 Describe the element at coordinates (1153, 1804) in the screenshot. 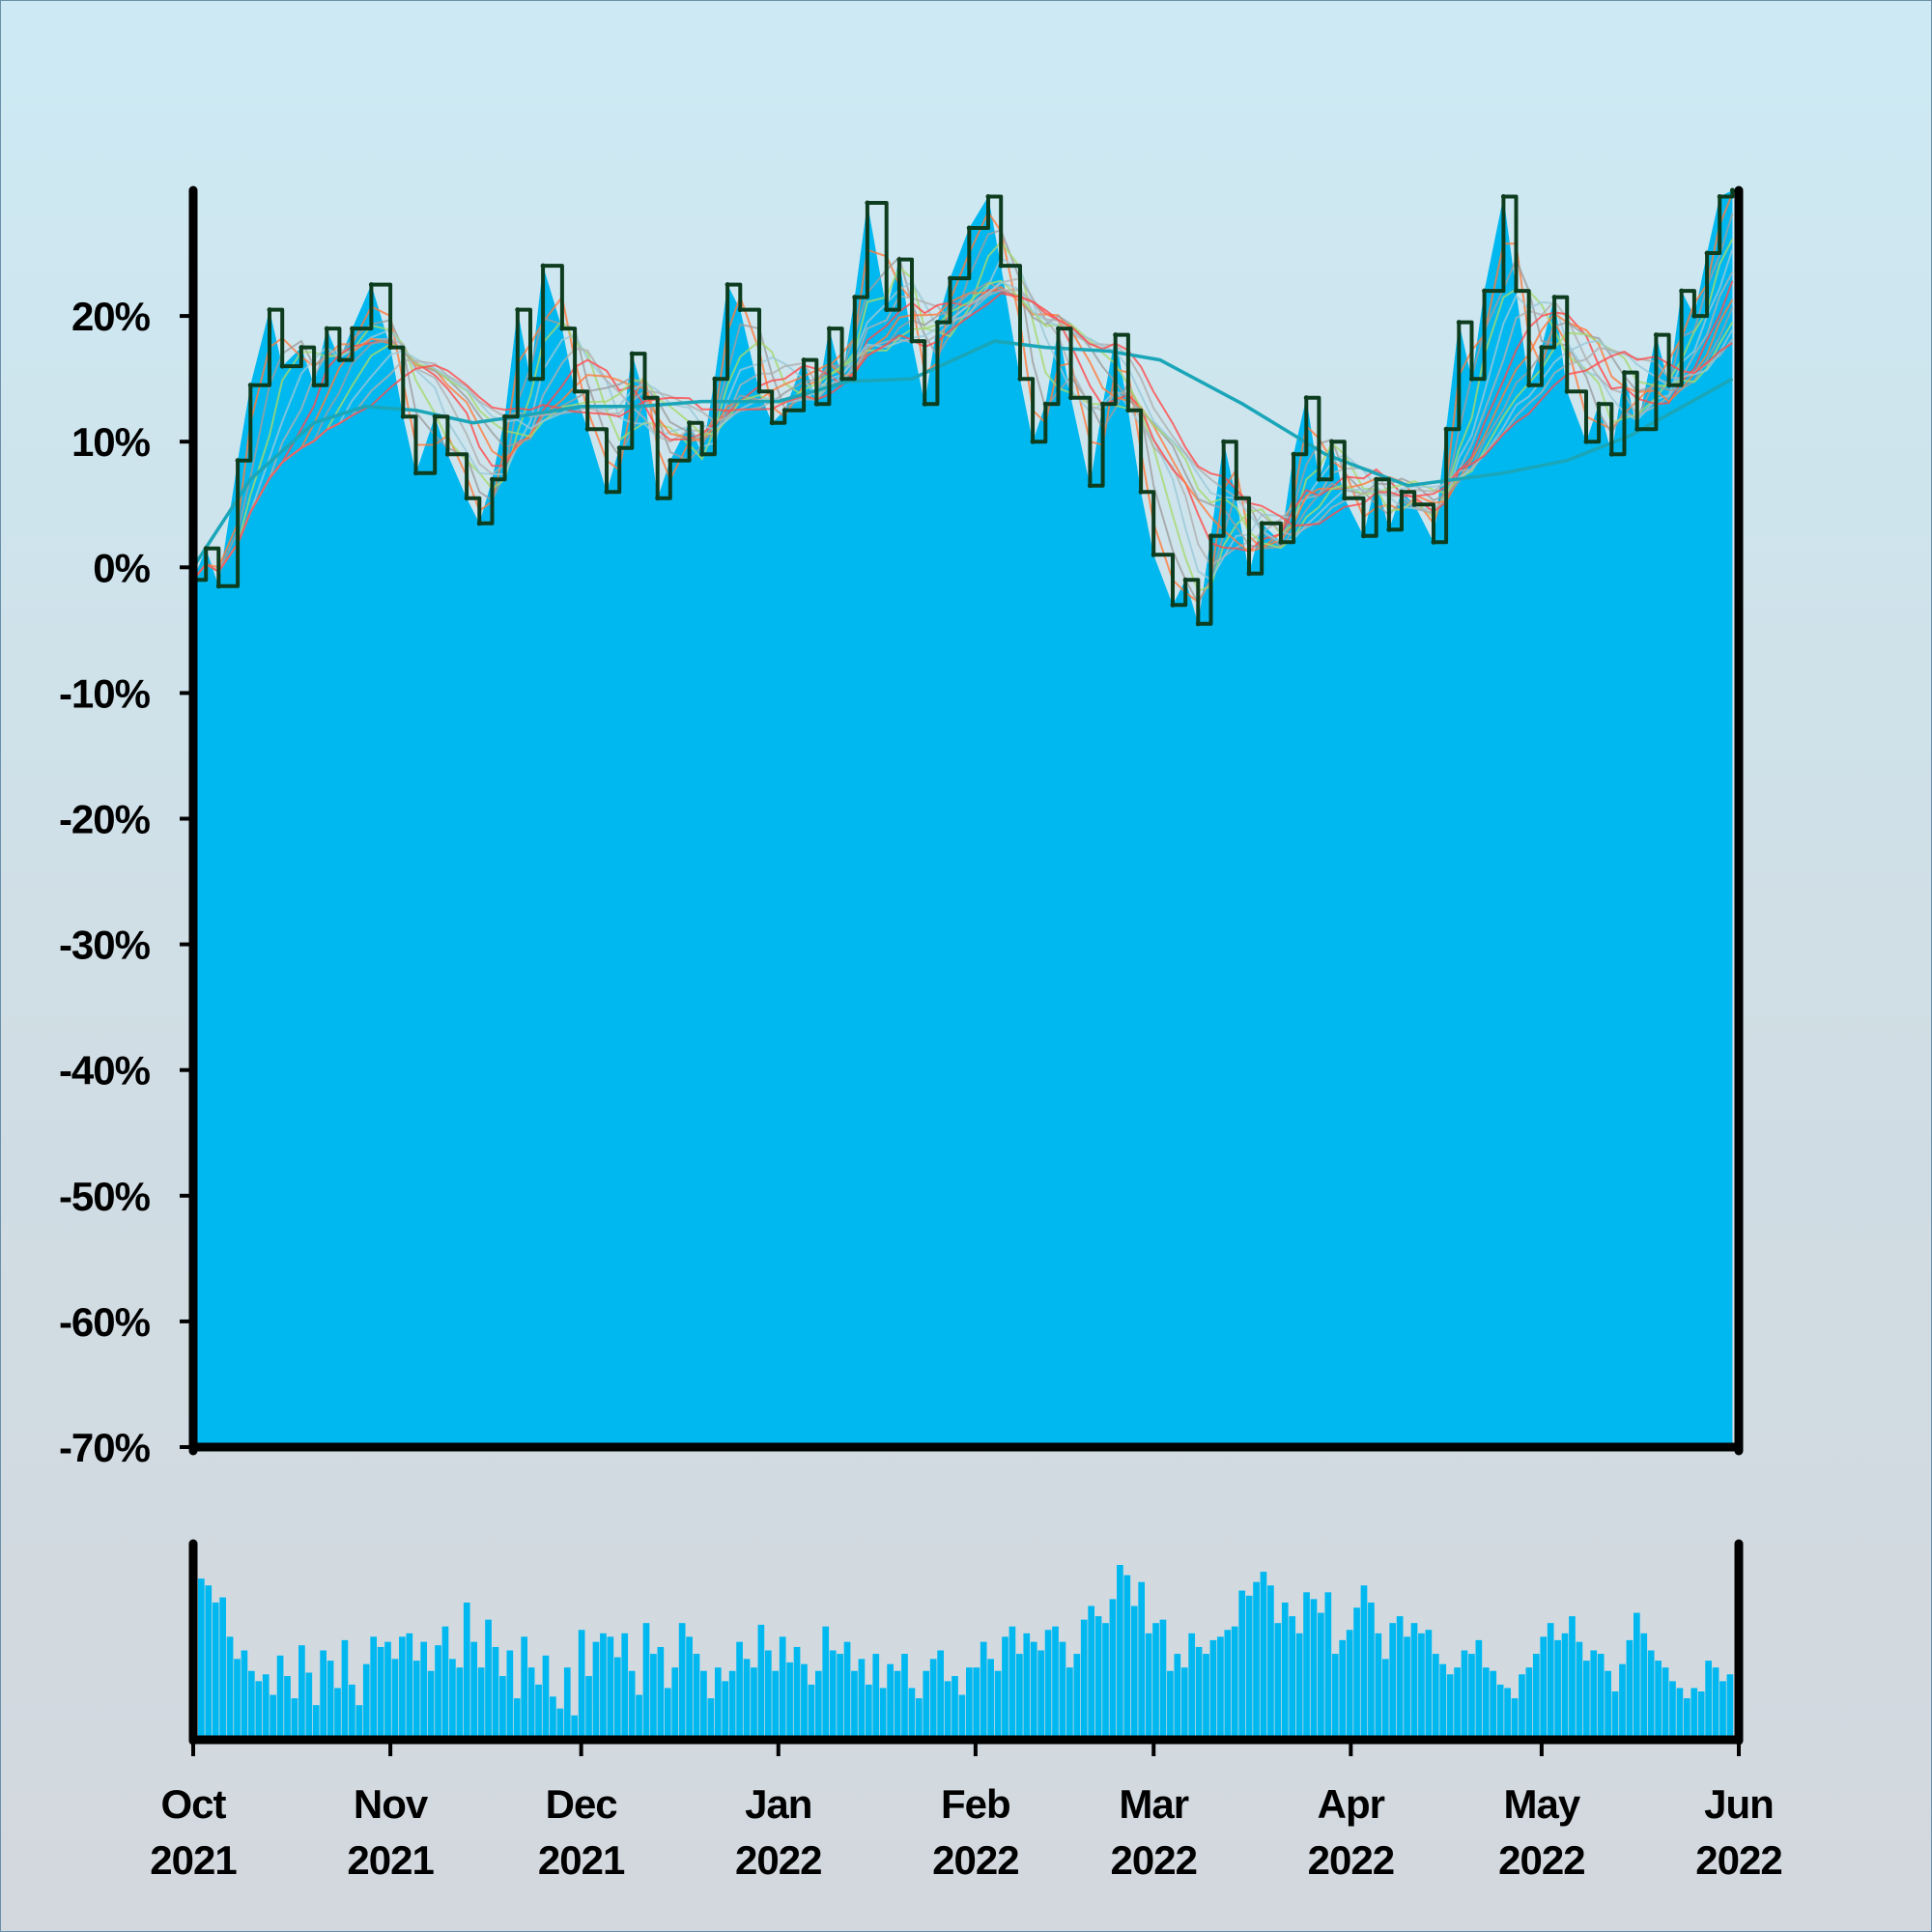

I see `x-tick-month: Mar` at that location.